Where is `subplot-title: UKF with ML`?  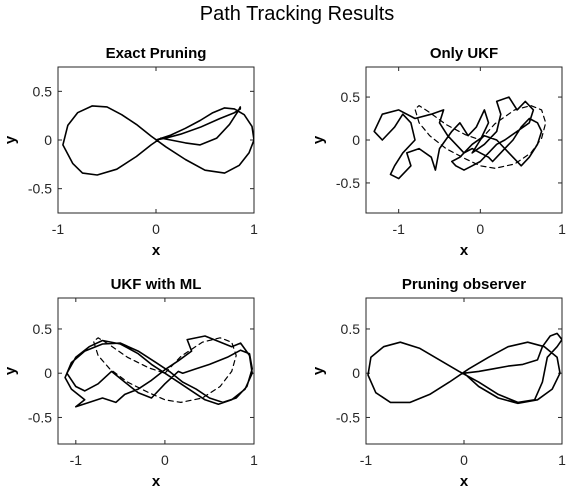 subplot-title: UKF with ML is located at coordinates (156, 284).